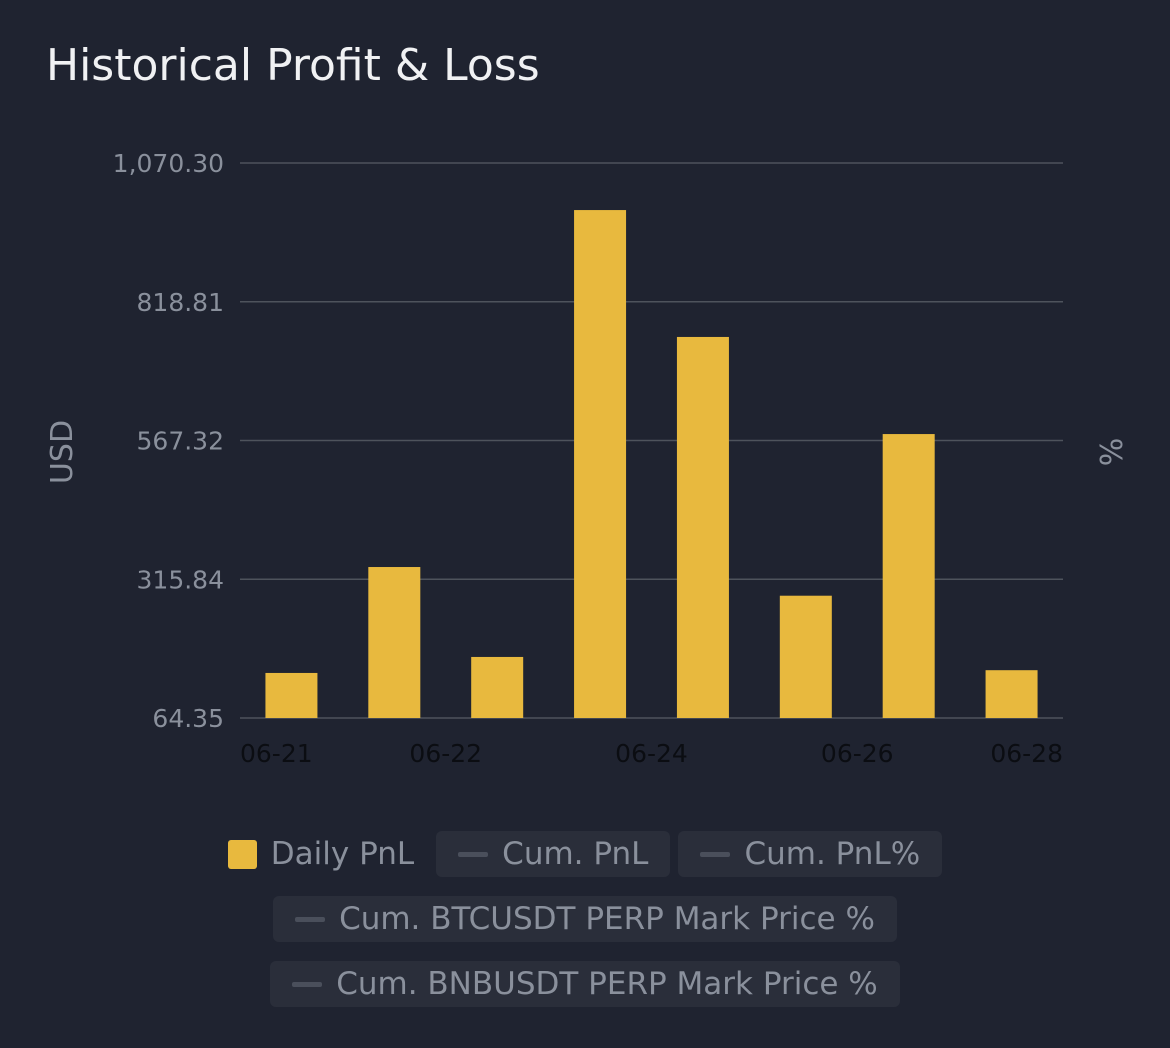 The height and width of the screenshot is (1048, 1170). Describe the element at coordinates (575, 854) in the screenshot. I see `legend-label: Cum. PnL` at that location.